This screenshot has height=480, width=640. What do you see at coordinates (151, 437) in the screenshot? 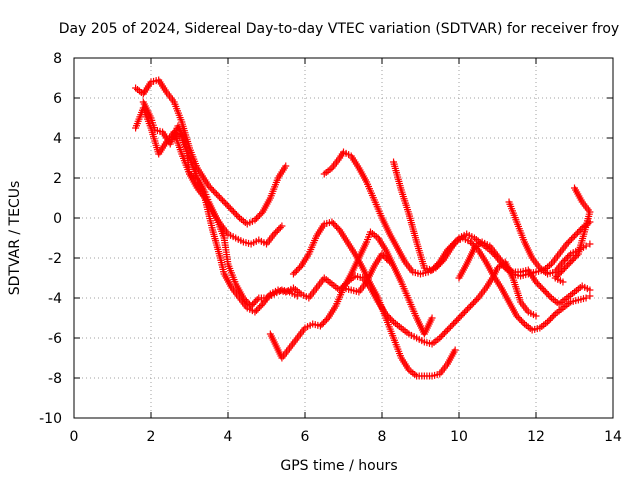
I see `x-tick-label: 2` at bounding box center [151, 437].